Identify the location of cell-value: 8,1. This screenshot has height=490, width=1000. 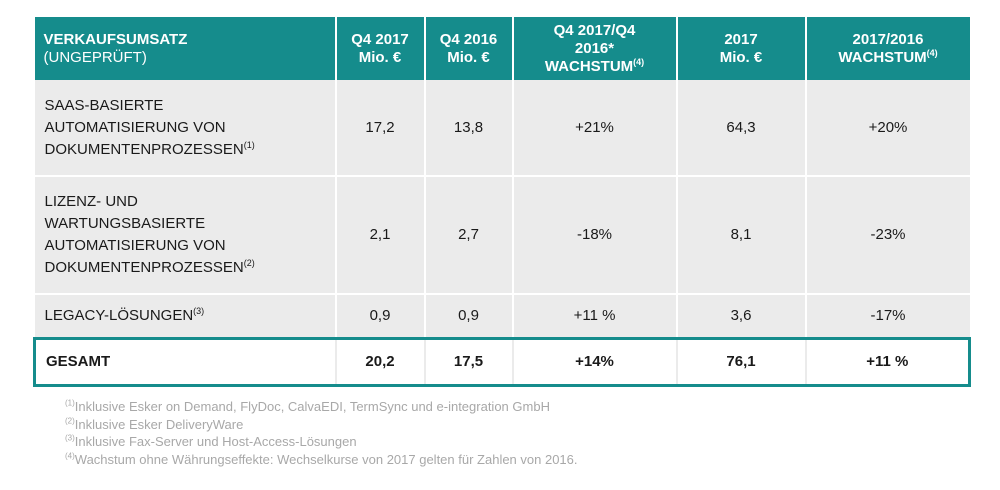
(741, 235).